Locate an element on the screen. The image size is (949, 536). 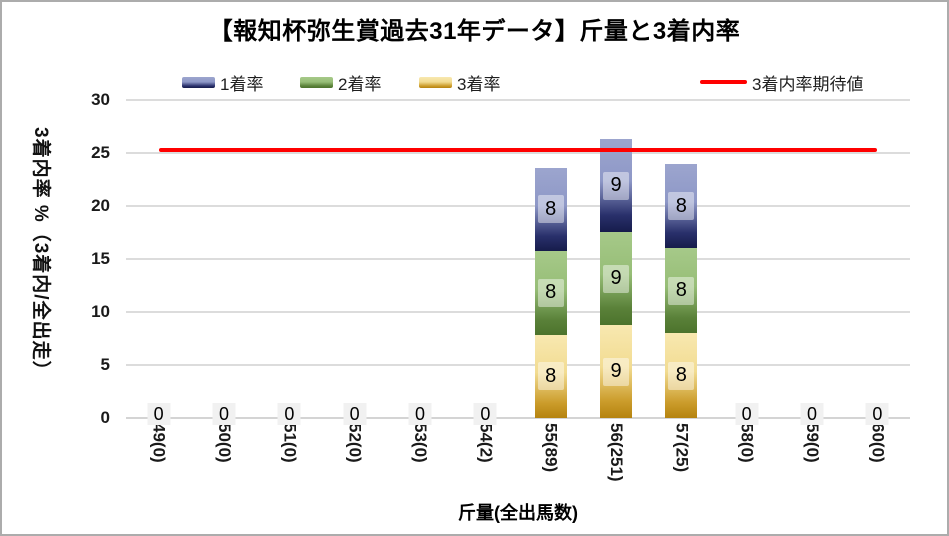
bar-value-label-1着率-55(89): 8 is located at coordinates (550, 209).